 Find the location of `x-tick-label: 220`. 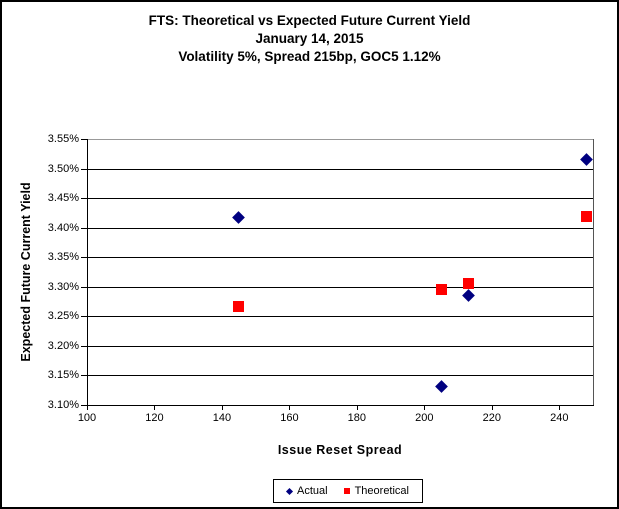

x-tick-label: 220 is located at coordinates (491, 418).